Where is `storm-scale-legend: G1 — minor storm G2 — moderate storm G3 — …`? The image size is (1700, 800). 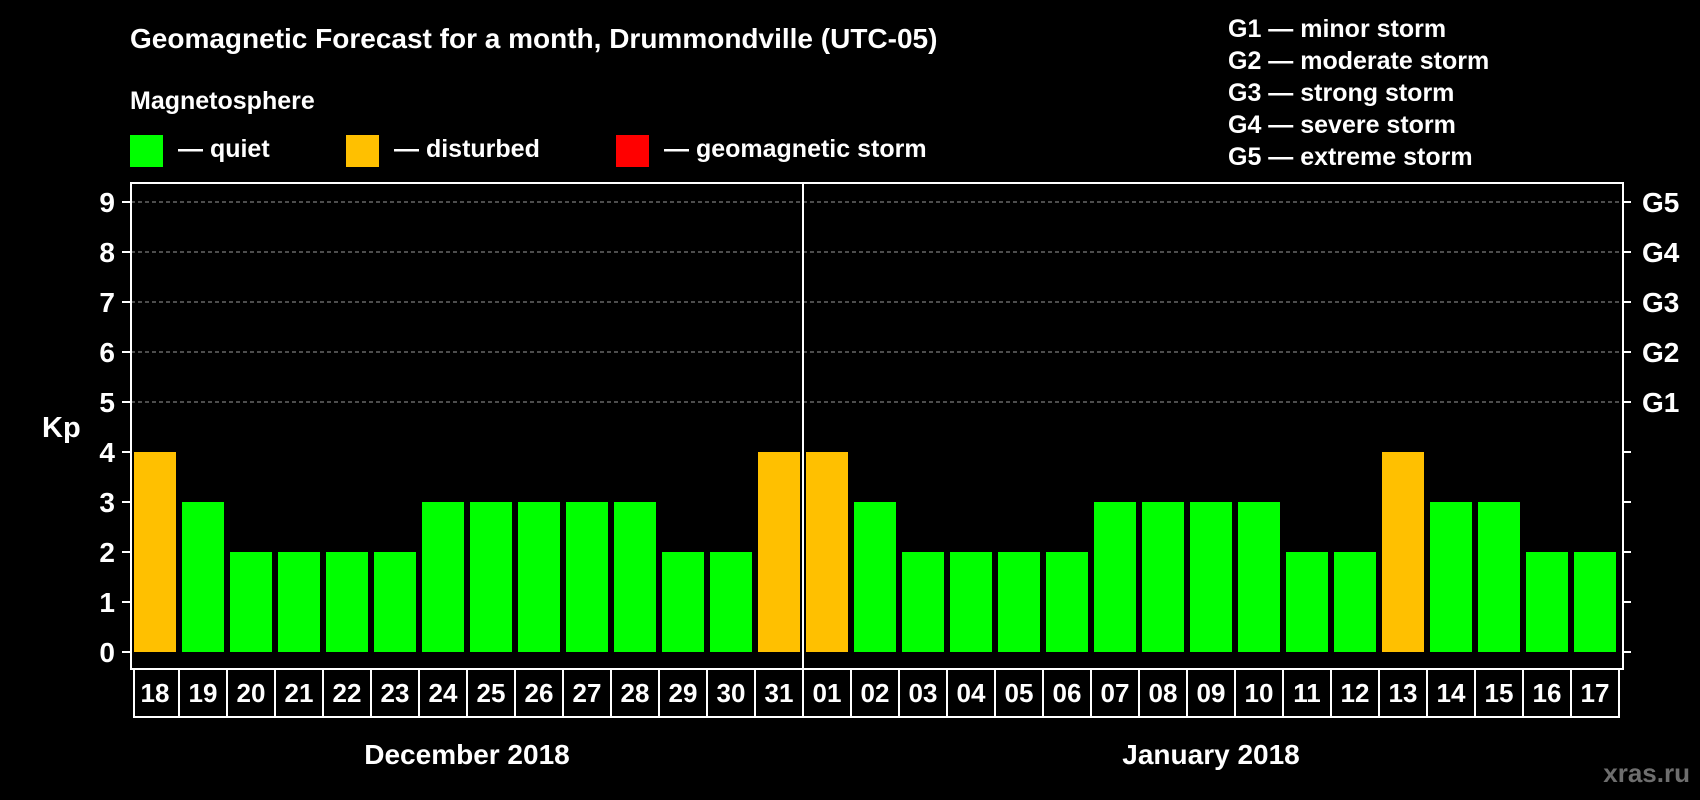 storm-scale-legend: G1 — minor storm G2 — moderate storm G3 — … is located at coordinates (1358, 93).